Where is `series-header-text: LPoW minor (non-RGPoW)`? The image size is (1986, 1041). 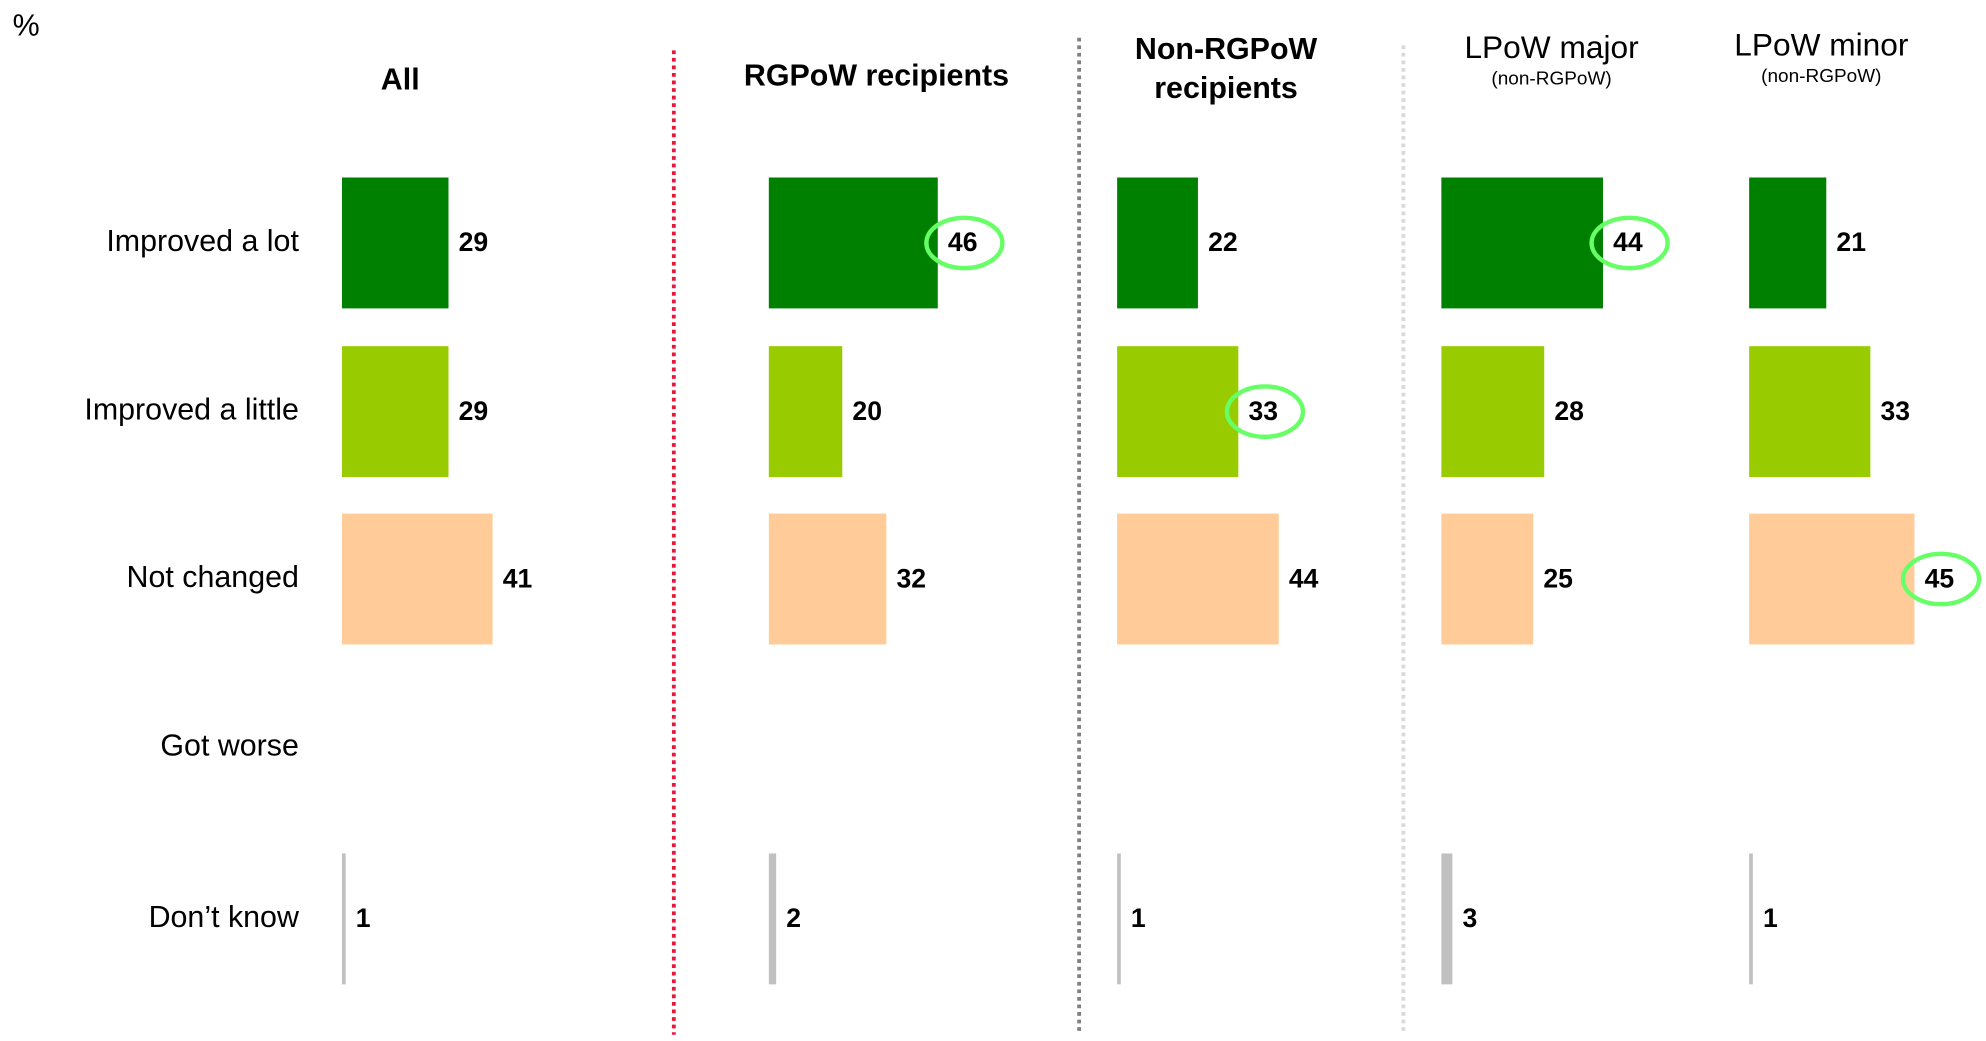 series-header-text: LPoW minor (non-RGPoW) is located at coordinates (1821, 55).